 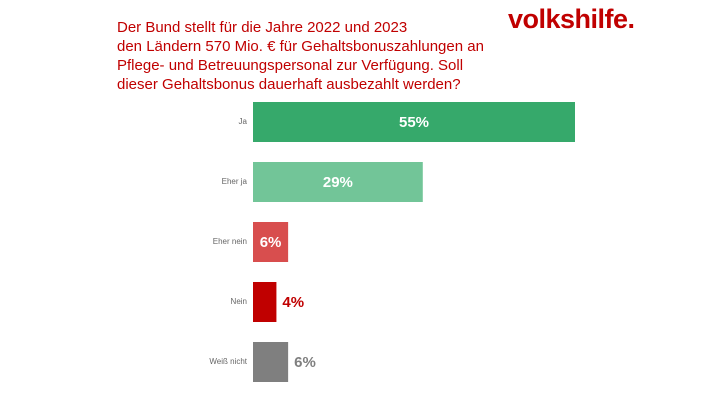 I want to click on value-label: 55%, so click(x=414, y=122).